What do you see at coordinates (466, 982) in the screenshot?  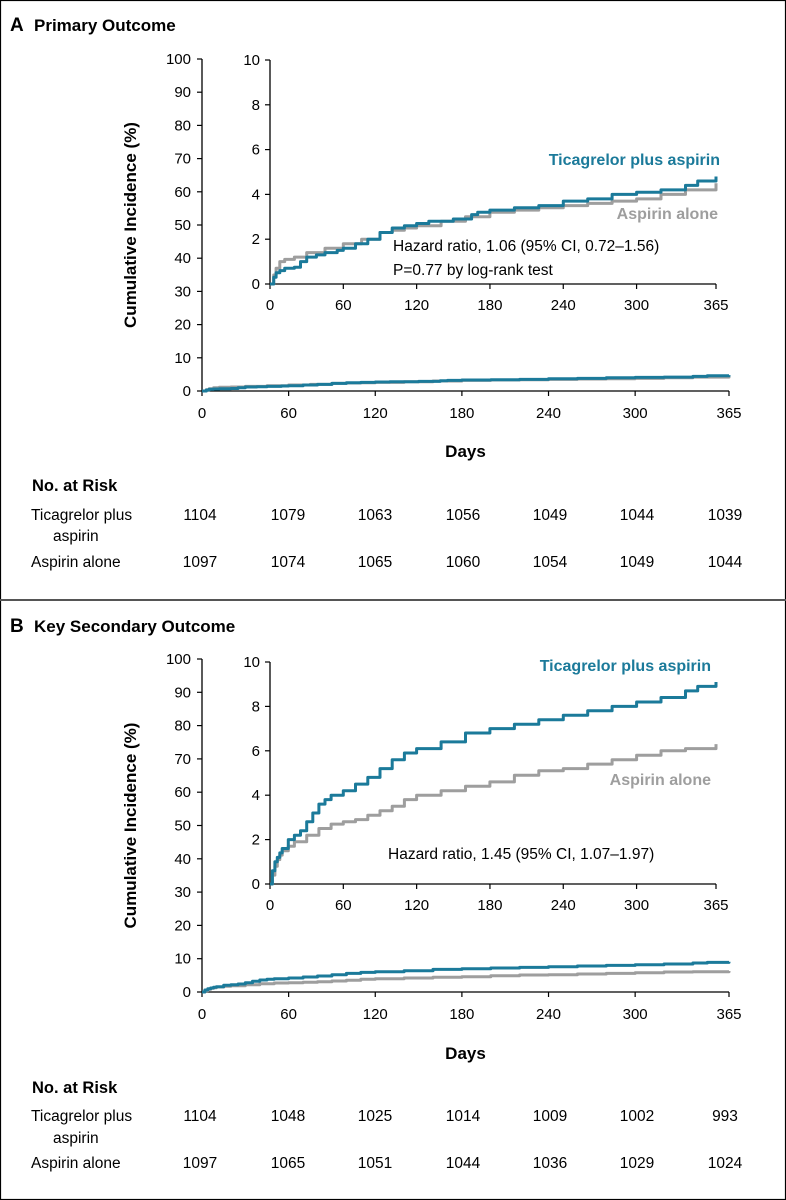 I see `main-series-aspirin-line` at bounding box center [466, 982].